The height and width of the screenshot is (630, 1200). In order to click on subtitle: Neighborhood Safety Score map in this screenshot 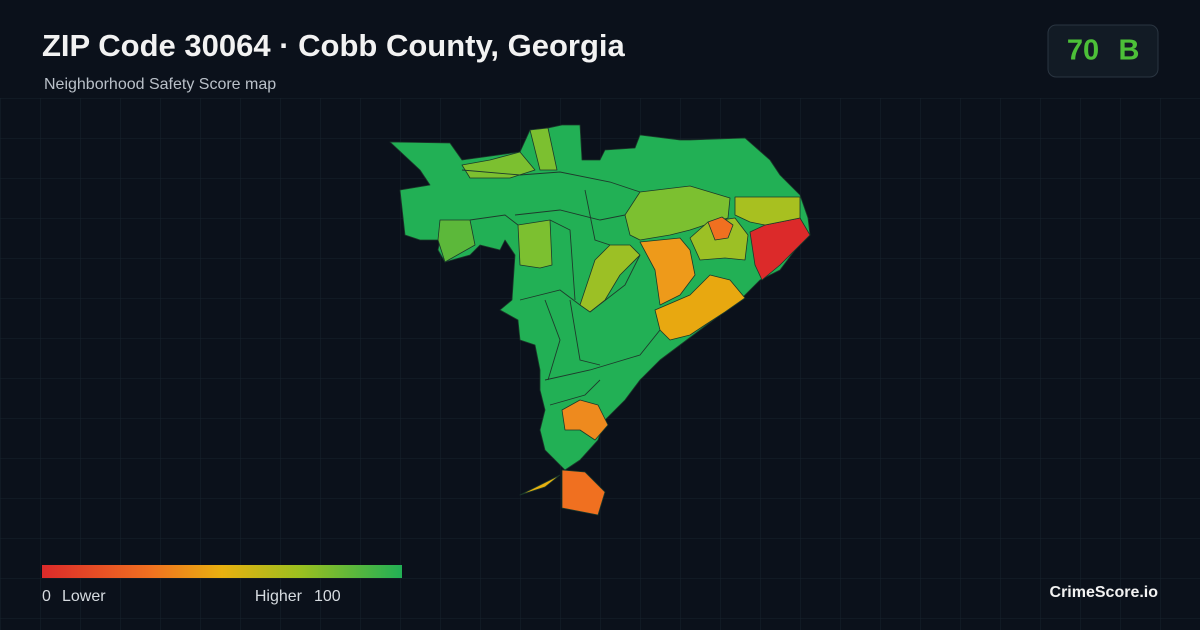, I will do `click(160, 84)`.